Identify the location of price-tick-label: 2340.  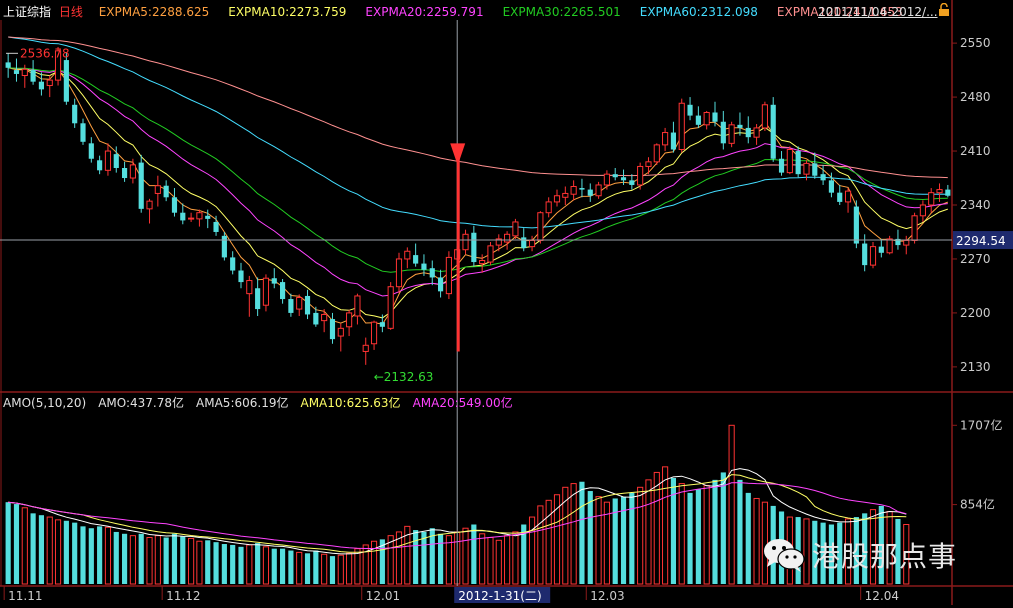
(975, 205).